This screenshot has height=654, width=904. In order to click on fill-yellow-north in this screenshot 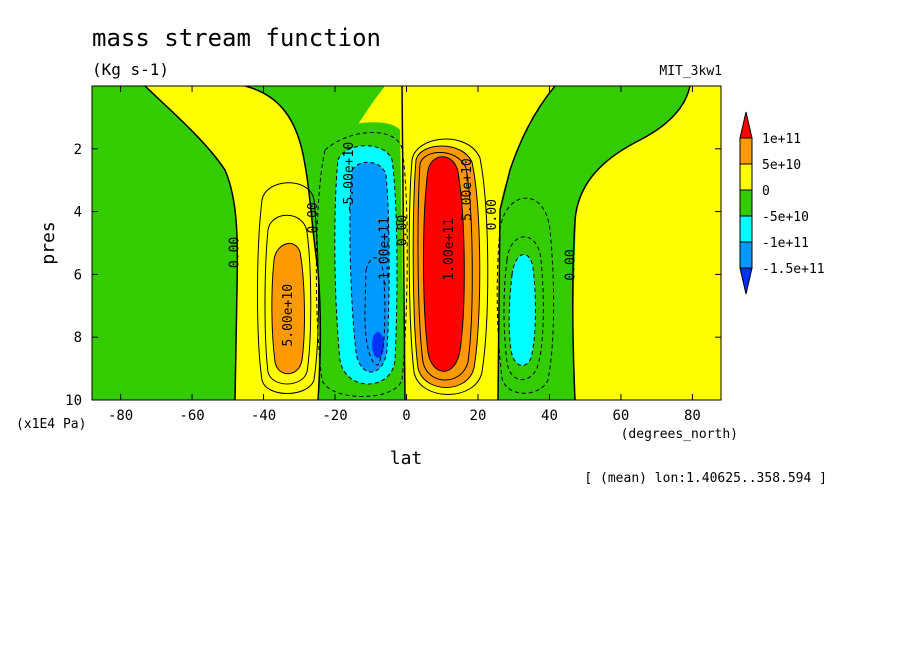, I will do `click(646, 243)`.